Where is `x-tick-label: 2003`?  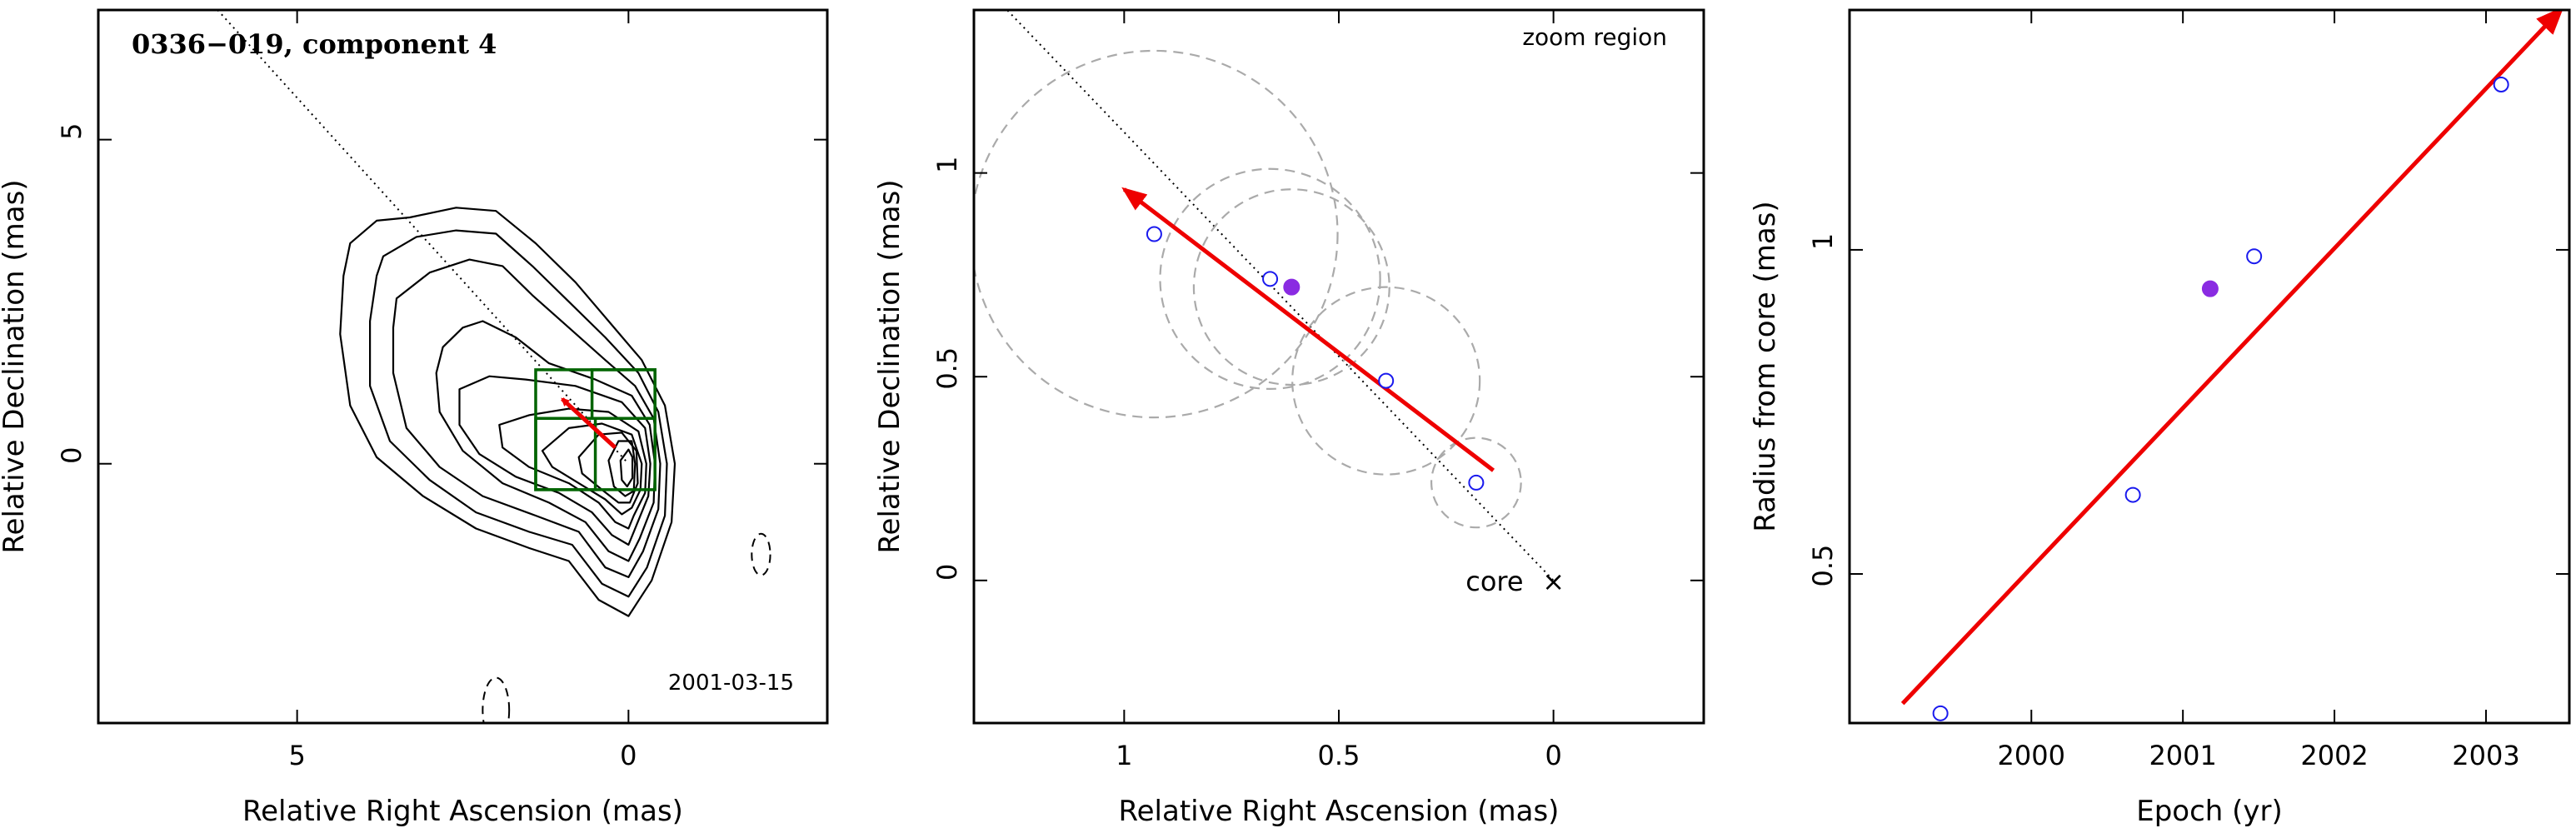
x-tick-label: 2003 is located at coordinates (2485, 755).